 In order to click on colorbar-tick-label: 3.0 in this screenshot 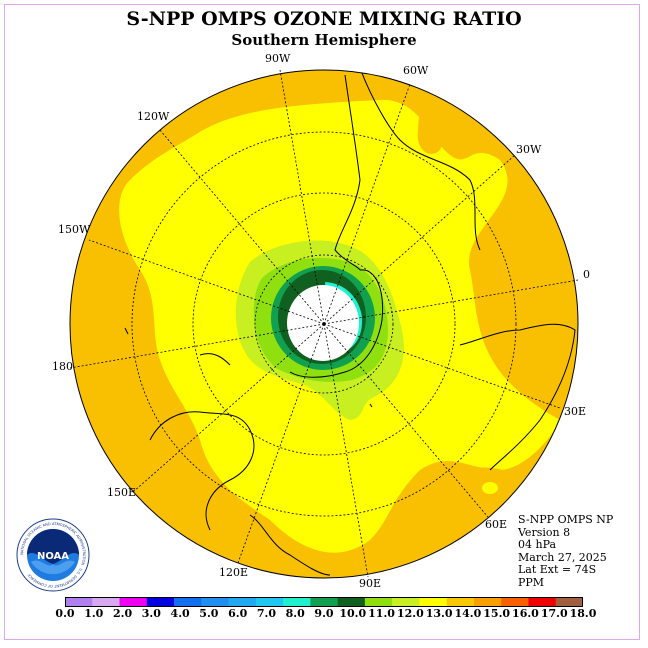, I will do `click(151, 613)`.